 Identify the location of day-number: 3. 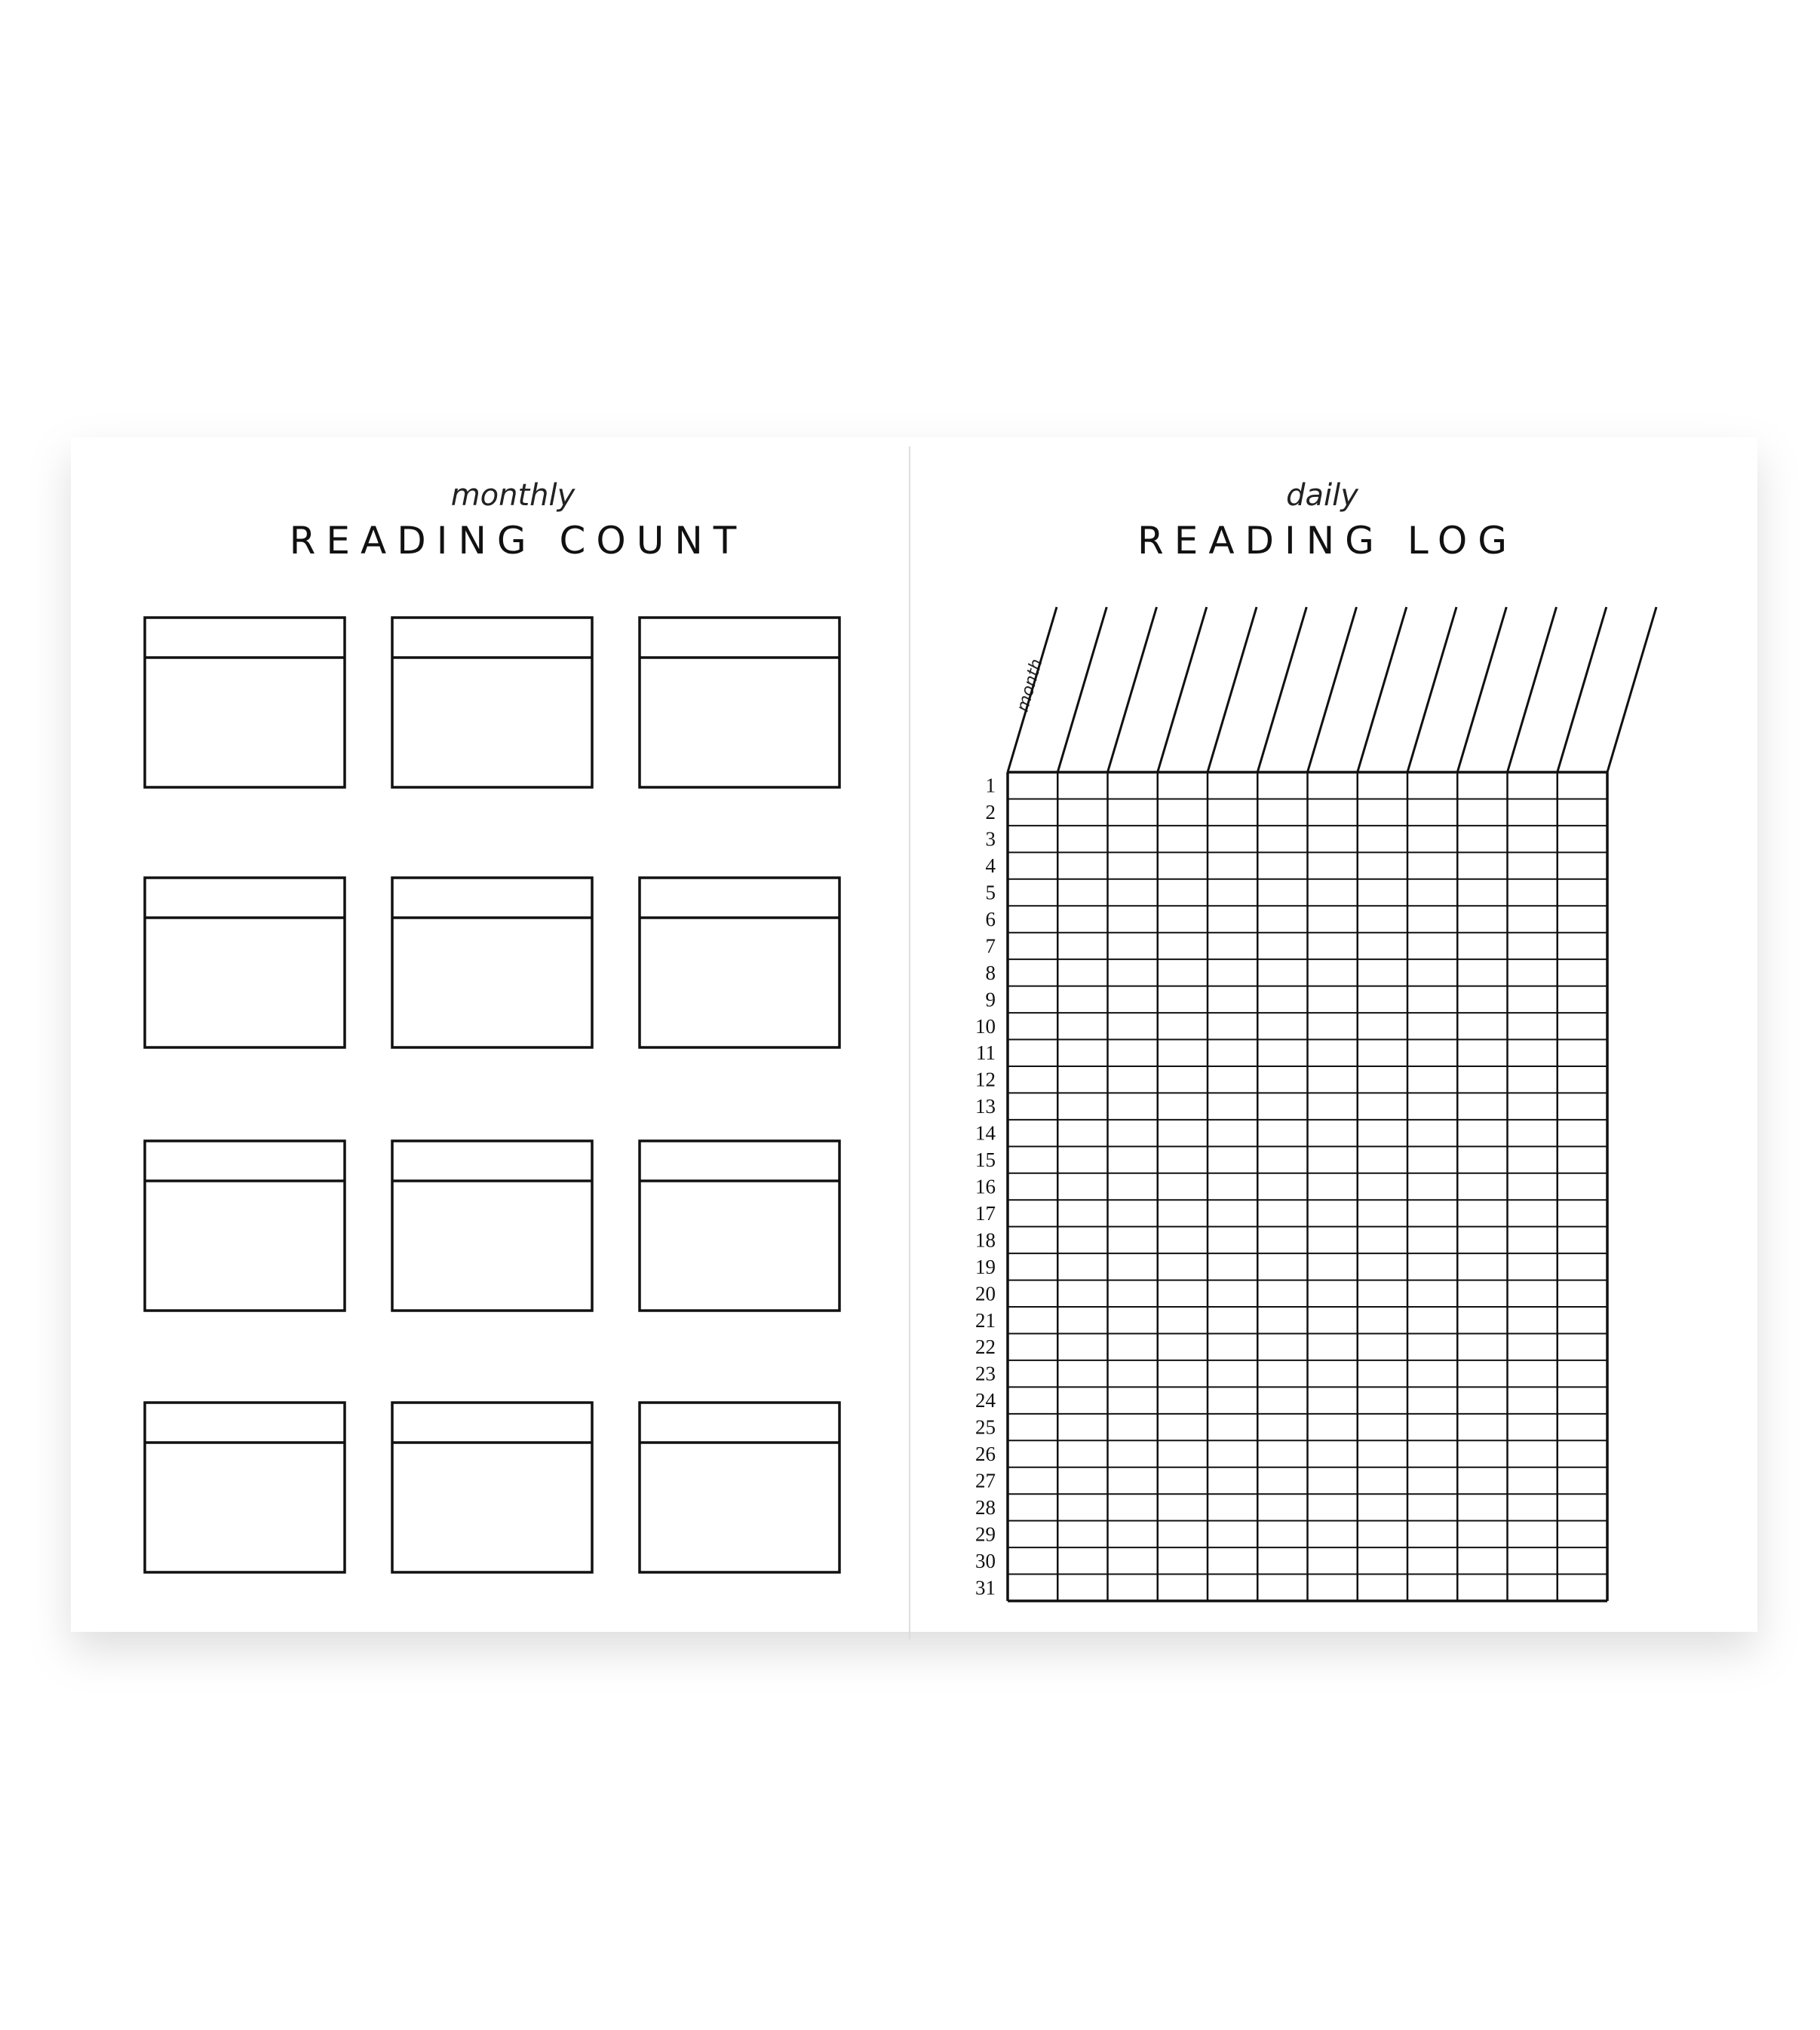
(991, 839).